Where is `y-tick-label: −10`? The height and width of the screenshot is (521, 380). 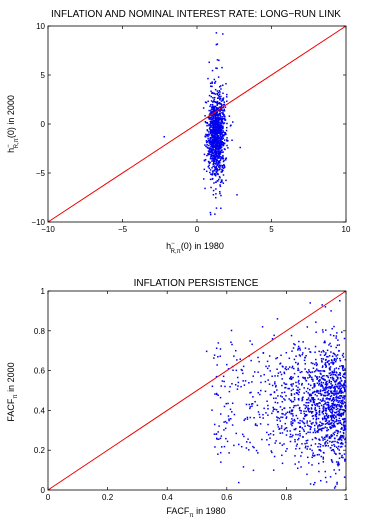
y-tick-label: −10 is located at coordinates (38, 222).